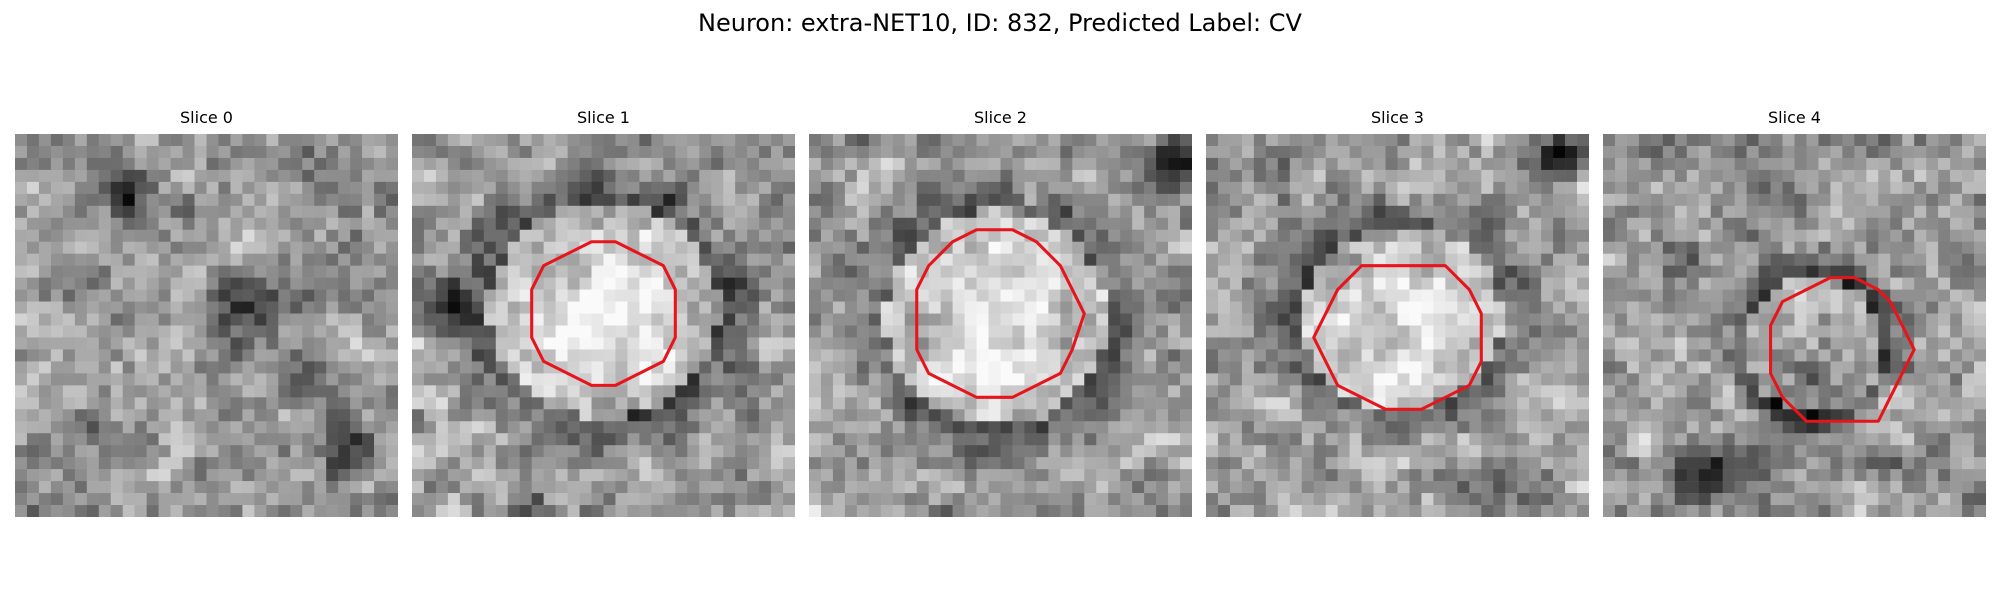  I want to click on slice-panel-1: Slice 1, so click(603, 312).